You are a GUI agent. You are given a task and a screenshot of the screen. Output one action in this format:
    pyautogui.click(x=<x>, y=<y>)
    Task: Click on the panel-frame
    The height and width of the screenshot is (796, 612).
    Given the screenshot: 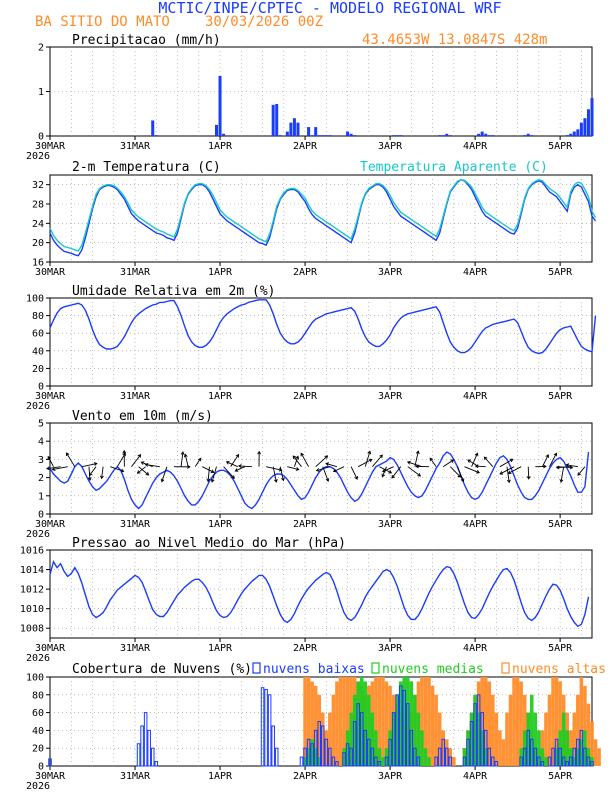 What is the action you would take?
    pyautogui.click(x=321, y=594)
    